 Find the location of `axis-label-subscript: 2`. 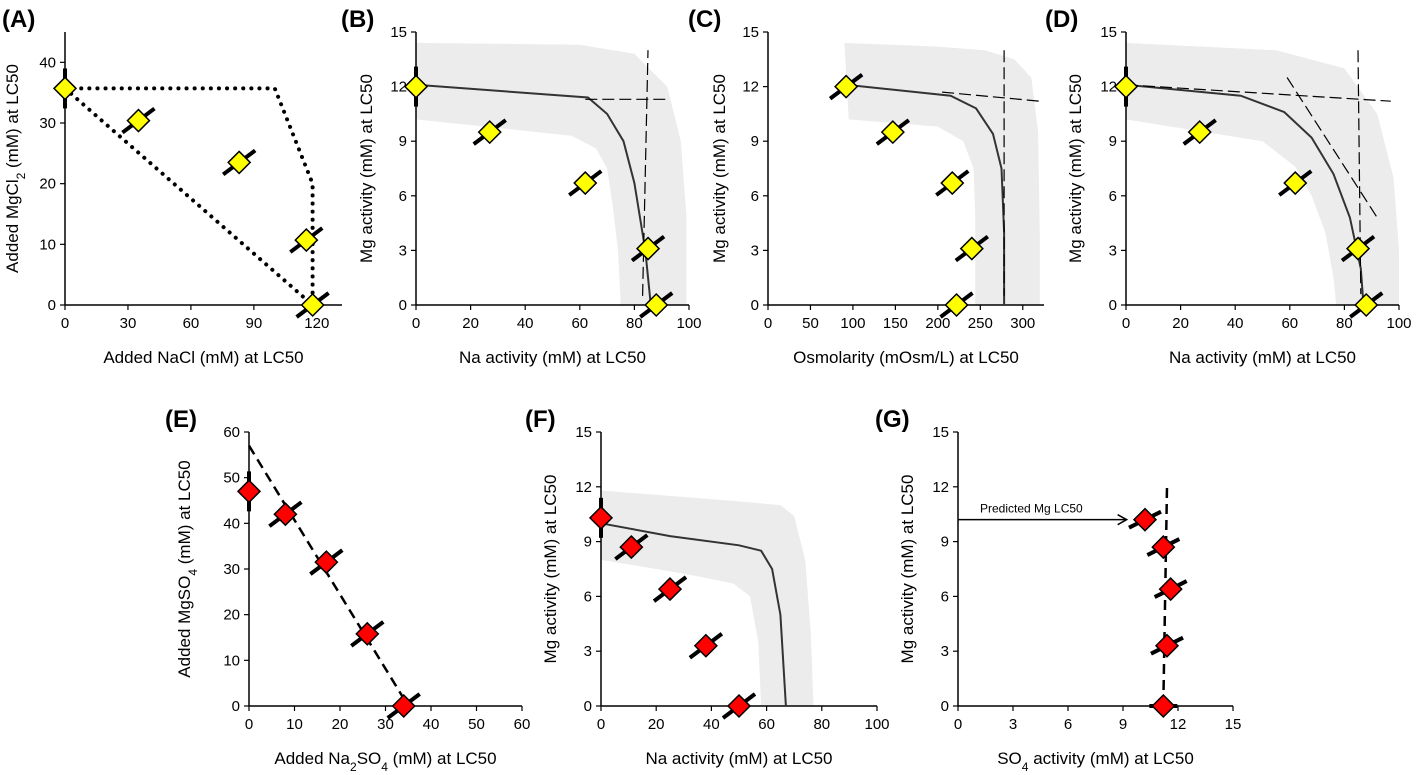

axis-label-subscript: 2 is located at coordinates (21, 175).